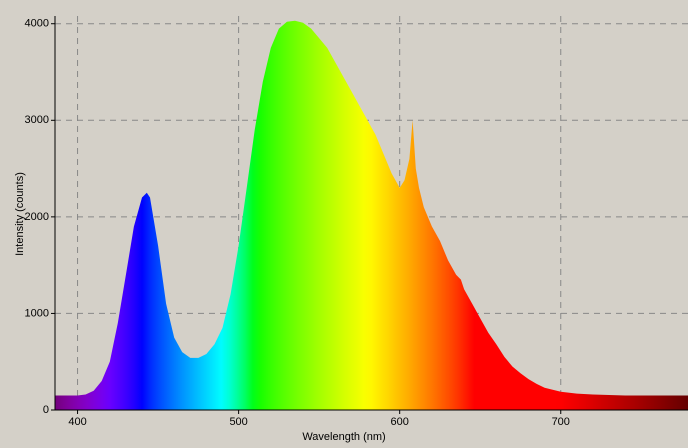 This screenshot has height=448, width=688. Describe the element at coordinates (400, 422) in the screenshot. I see `x-tick-label: 600` at that location.